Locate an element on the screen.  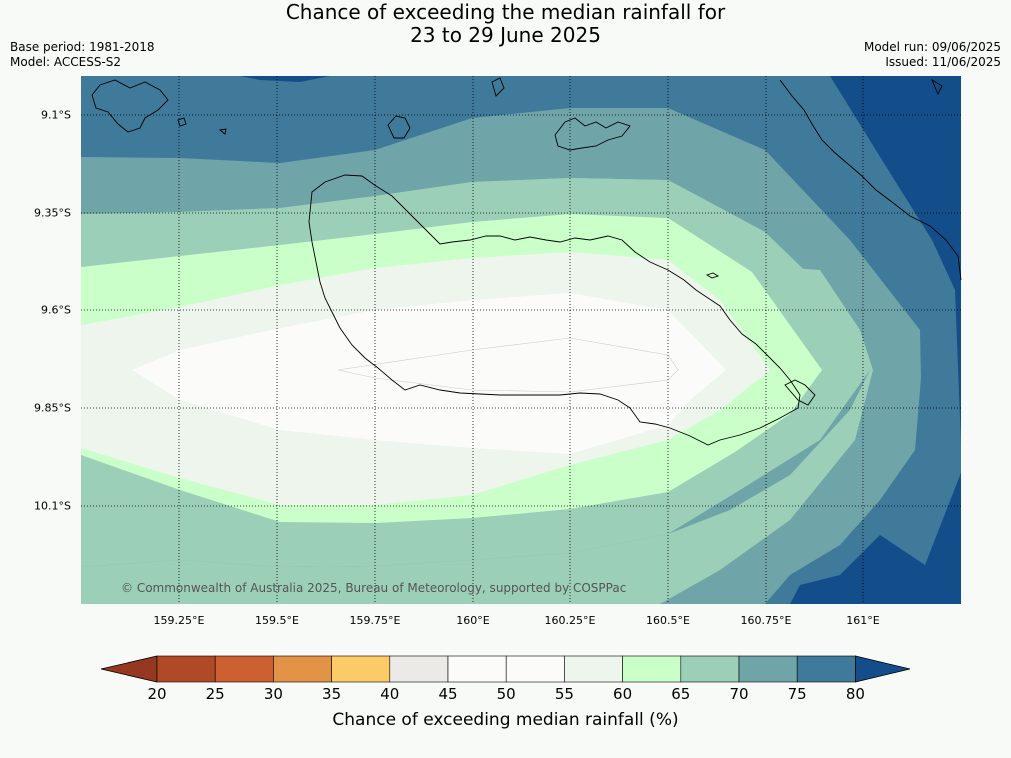
lon-label-160: 160°E is located at coordinates (473, 620).